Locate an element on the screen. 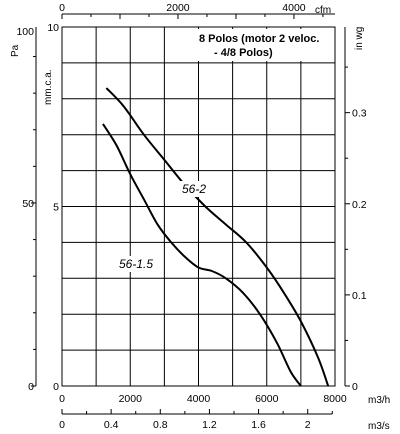 The width and height of the screenshot is (400, 434). inwg-tick-label: 0 is located at coordinates (355, 387).